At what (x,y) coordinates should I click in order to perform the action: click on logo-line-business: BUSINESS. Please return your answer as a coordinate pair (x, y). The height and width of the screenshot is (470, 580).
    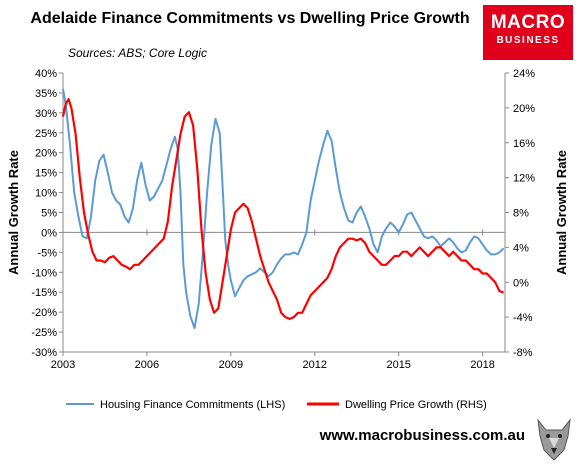
    Looking at the image, I should click on (528, 40).